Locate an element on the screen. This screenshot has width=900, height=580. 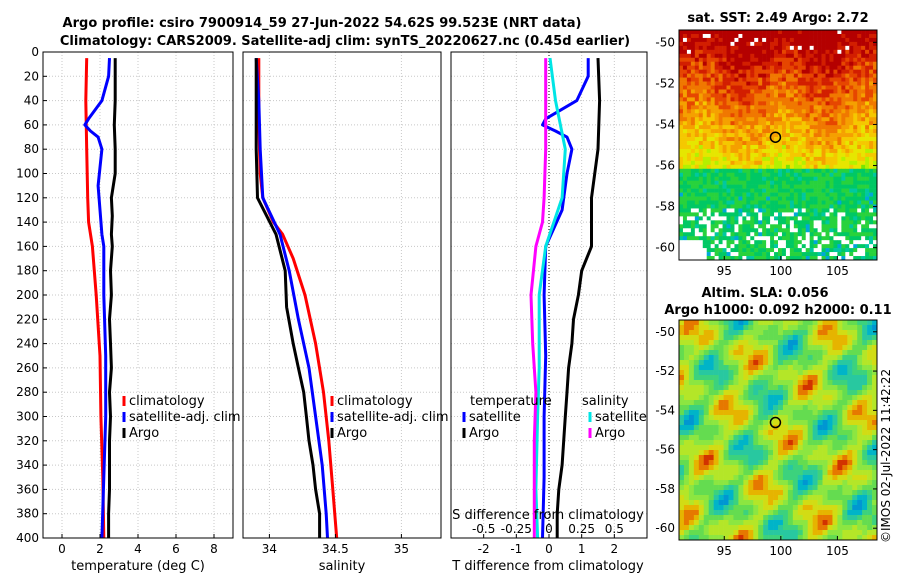
s-difference-label: S difference from climatology is located at coordinates (548, 515).